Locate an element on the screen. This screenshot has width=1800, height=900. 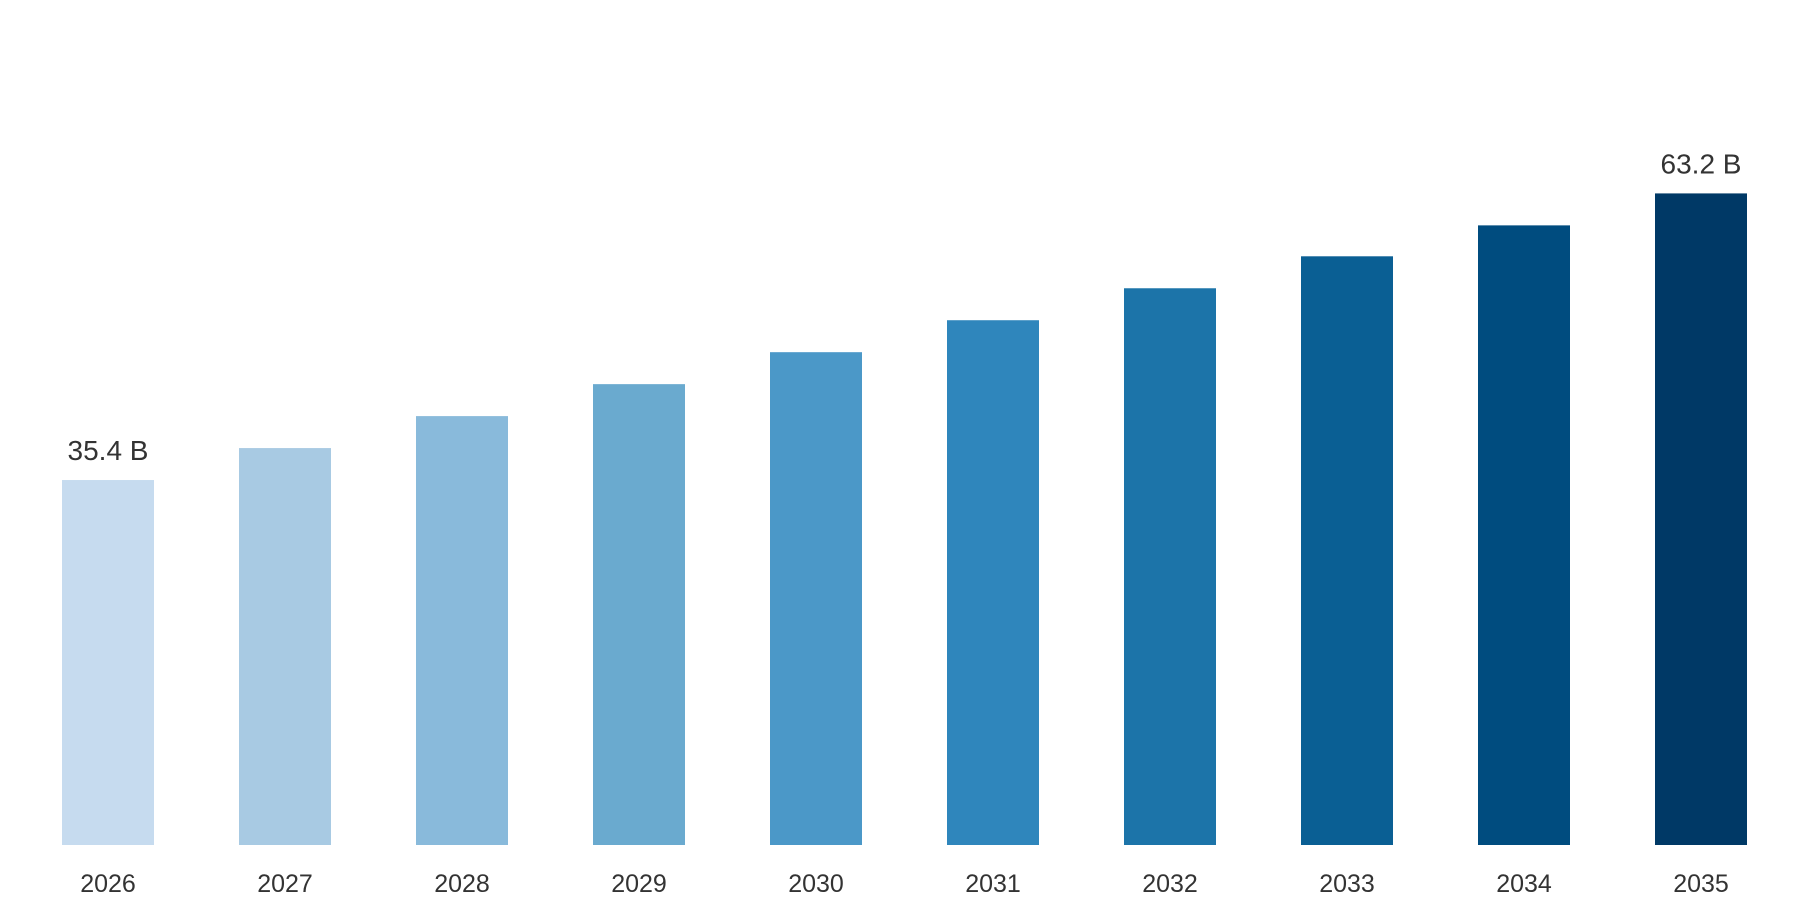
bar-2035 is located at coordinates (1701, 519).